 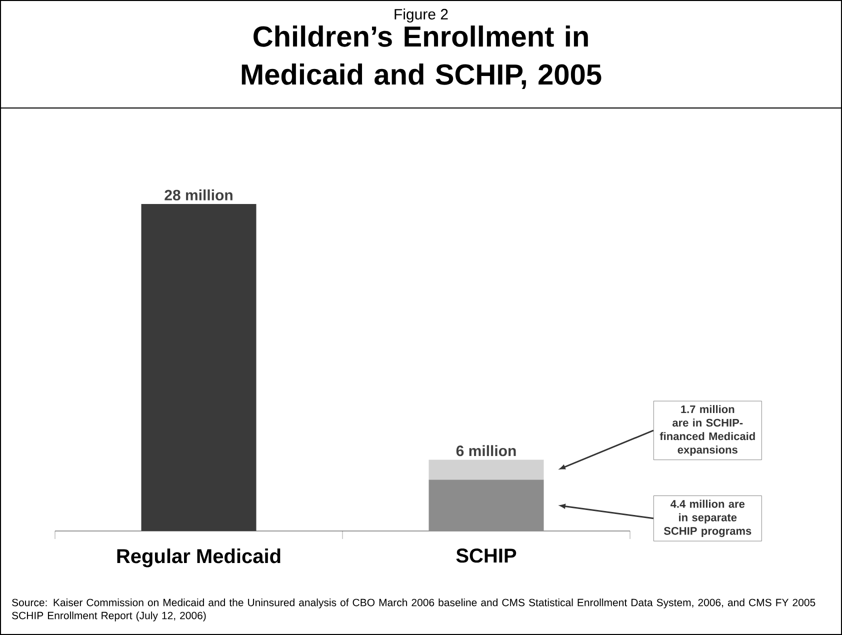 I want to click on source-note: Source: Kaiser Commission on Medicaid and the Uninsured analysis of CBO March 2006 baseline and CMS Statistical Enrollment Data System, 2006, and CMS FY 2005 SCHIP Enrollment Report (July 12, 2006), so click(x=414, y=610).